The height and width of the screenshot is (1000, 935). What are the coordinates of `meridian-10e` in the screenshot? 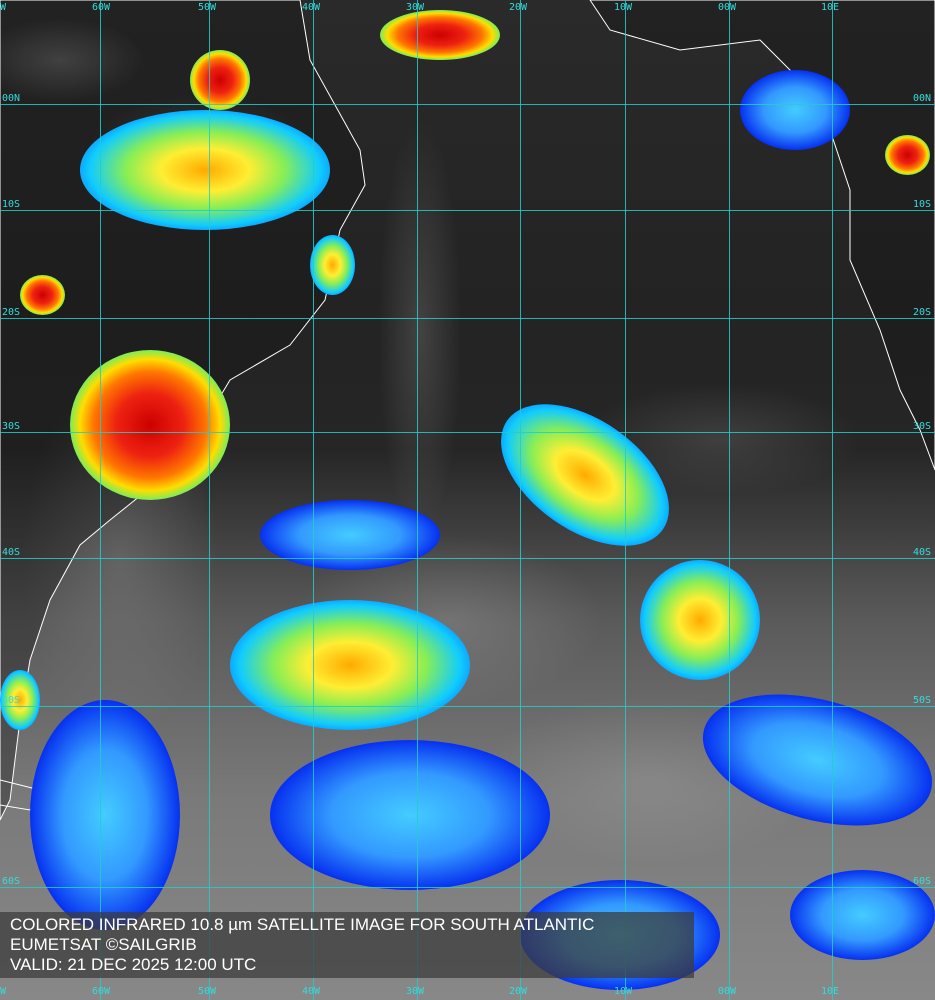 It's located at (832, 500).